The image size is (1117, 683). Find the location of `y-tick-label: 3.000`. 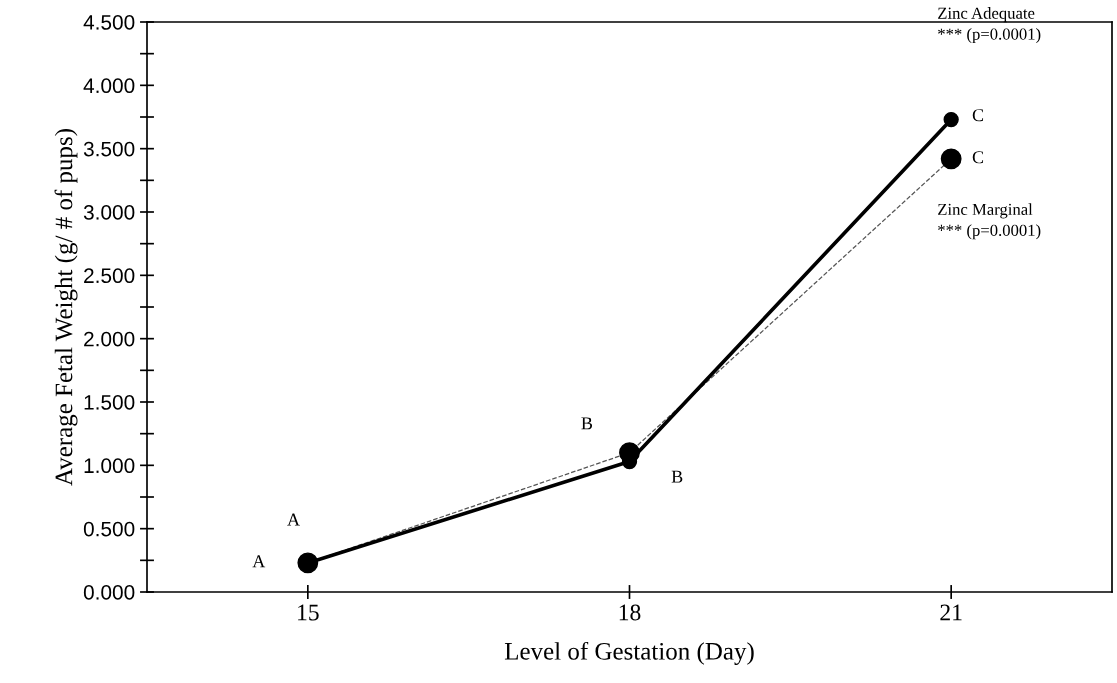

y-tick-label: 3.000 is located at coordinates (109, 212).